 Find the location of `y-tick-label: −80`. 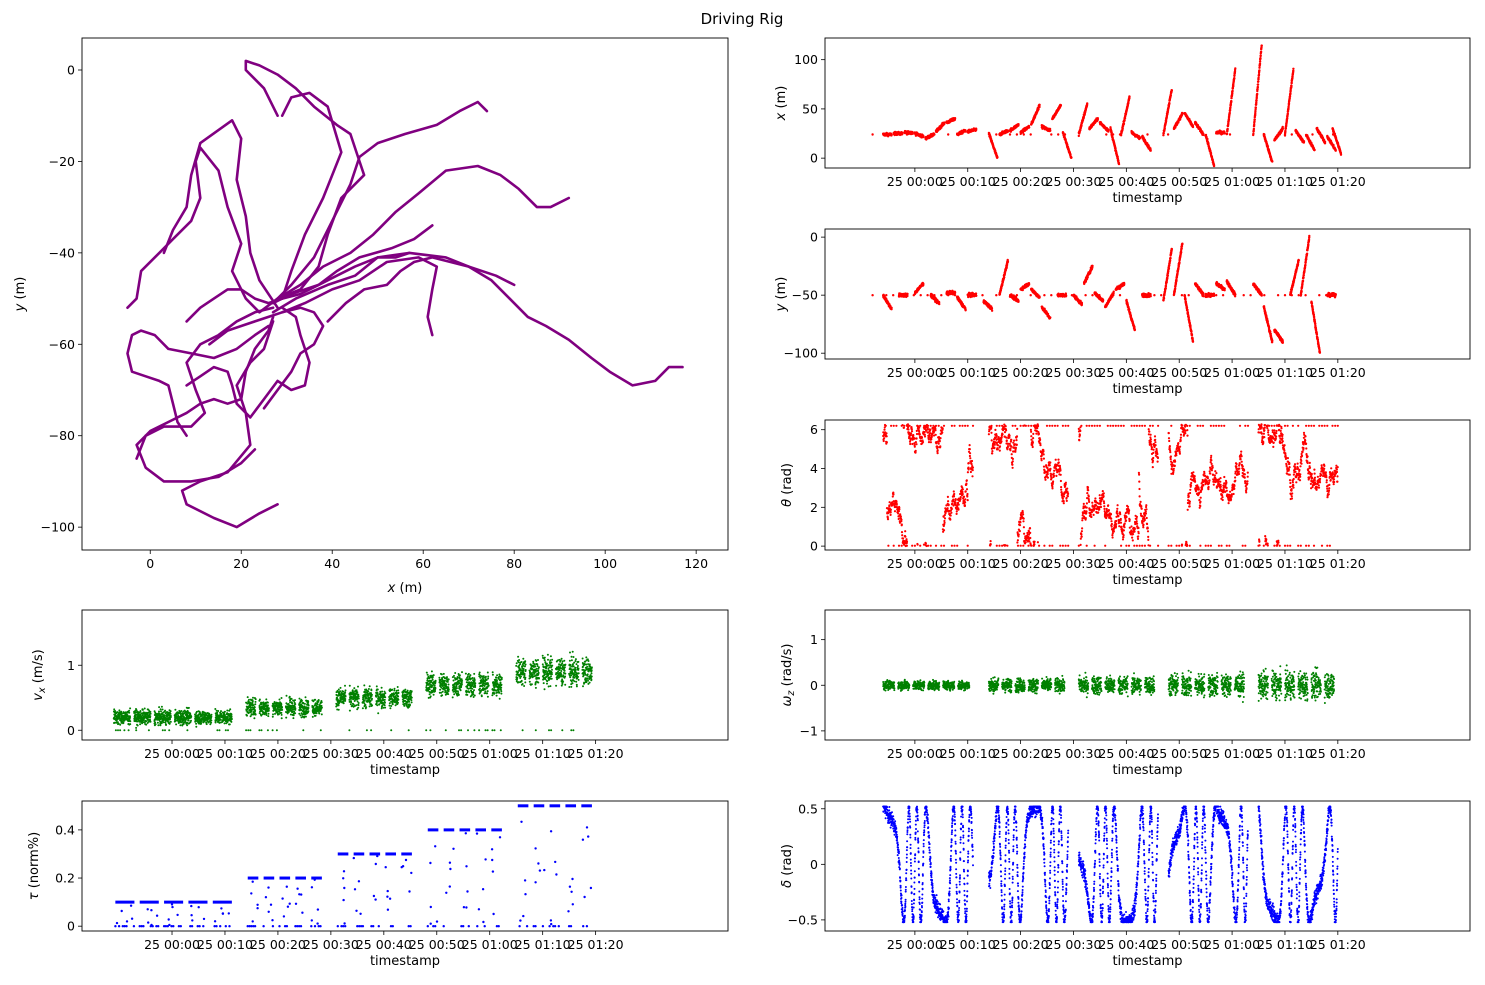

y-tick-label: −80 is located at coordinates (62, 435).